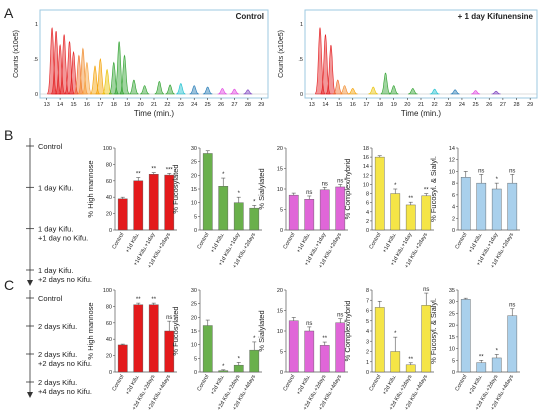 This screenshot has width=550, height=417. I want to click on x-tick-label: 15, so click(73, 105).